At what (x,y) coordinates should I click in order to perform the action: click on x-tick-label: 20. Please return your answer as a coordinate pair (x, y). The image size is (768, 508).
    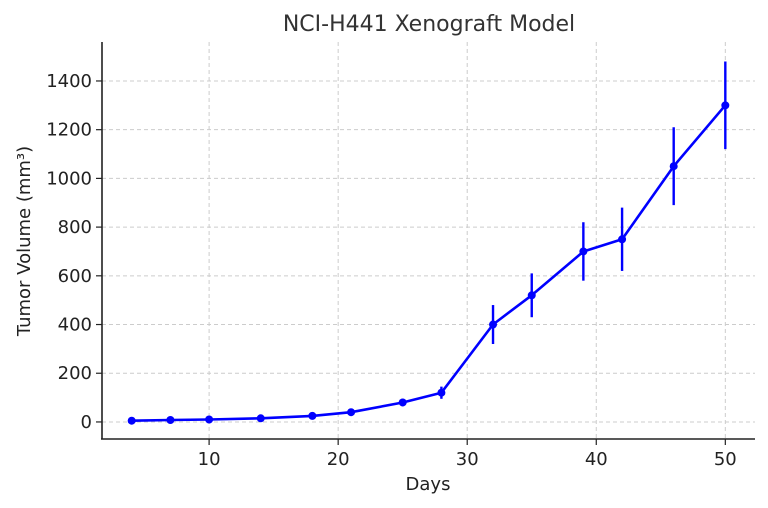
    Looking at the image, I should click on (338, 459).